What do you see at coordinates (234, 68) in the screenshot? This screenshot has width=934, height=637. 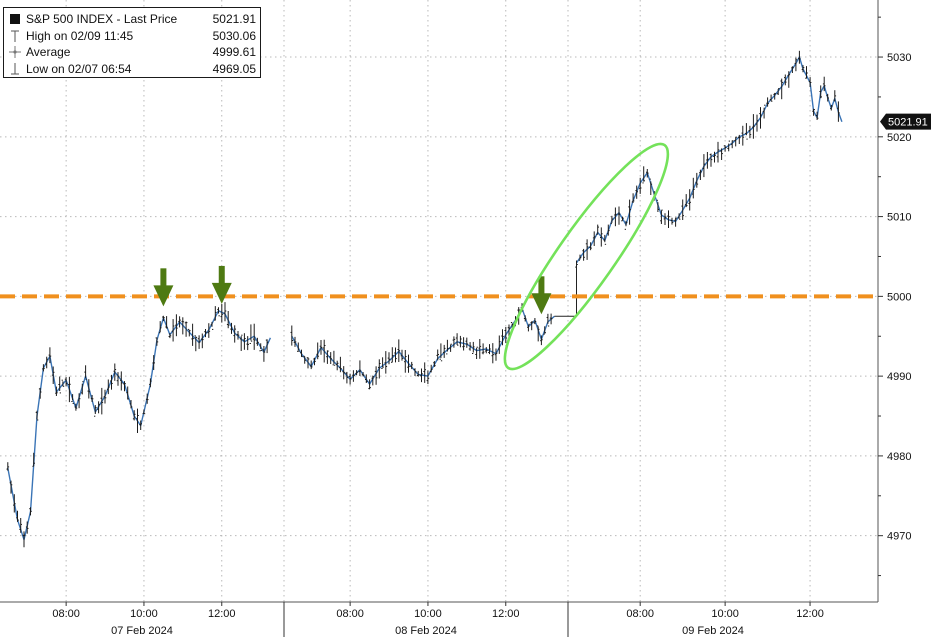 I see `legend-value: 4969.05` at bounding box center [234, 68].